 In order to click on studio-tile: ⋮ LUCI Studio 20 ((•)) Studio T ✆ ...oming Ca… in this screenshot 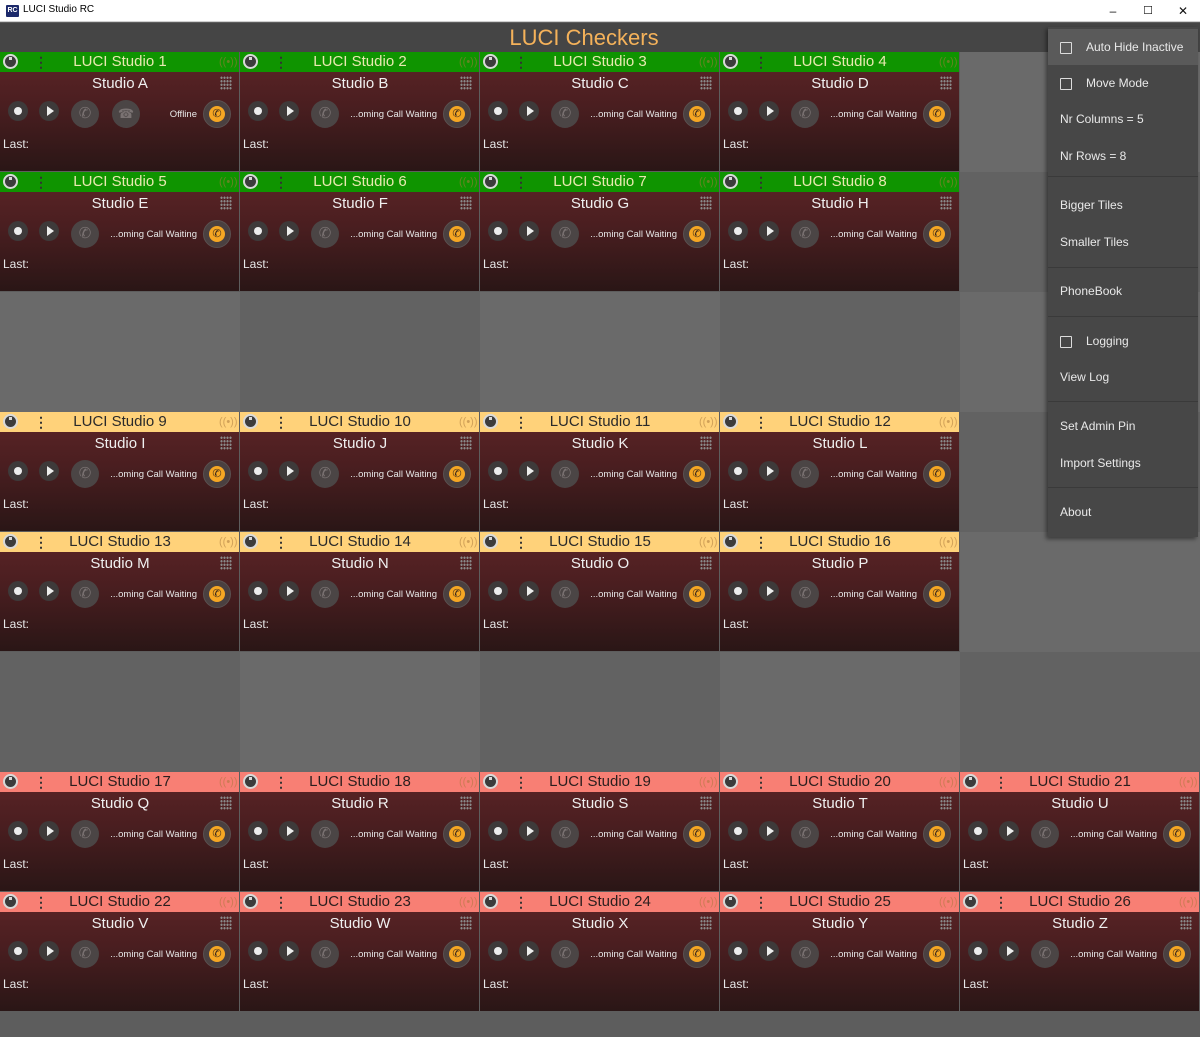, I will do `click(839, 831)`.